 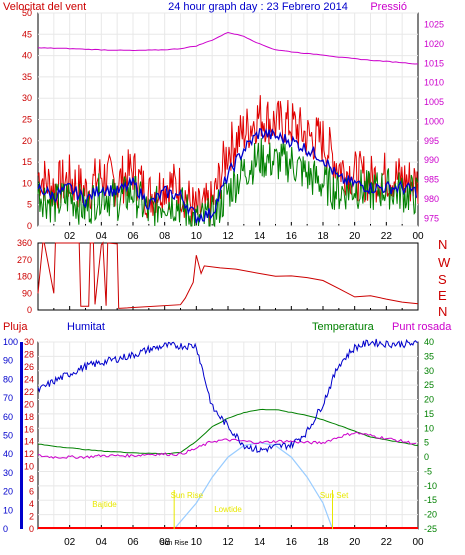 What do you see at coordinates (442, 279) in the screenshot?
I see `compass-label: S` at bounding box center [442, 279].